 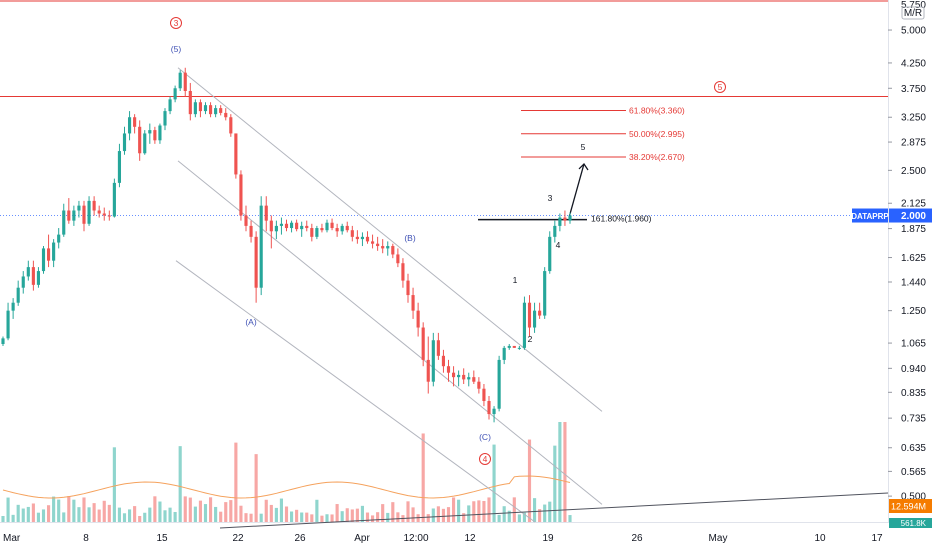 What do you see at coordinates (870, 215) in the screenshot?
I see `symbol-badge` at bounding box center [870, 215].